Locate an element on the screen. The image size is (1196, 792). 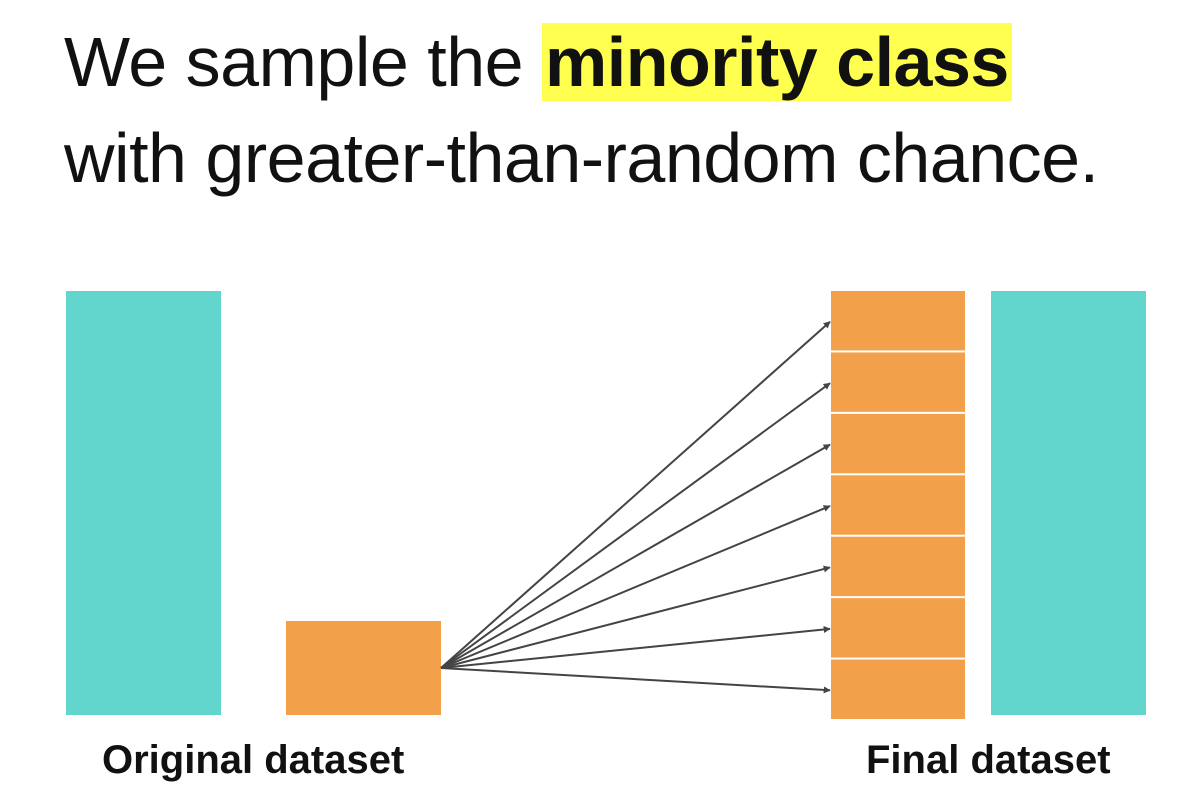
headline-highlight: minority class is located at coordinates (777, 62).